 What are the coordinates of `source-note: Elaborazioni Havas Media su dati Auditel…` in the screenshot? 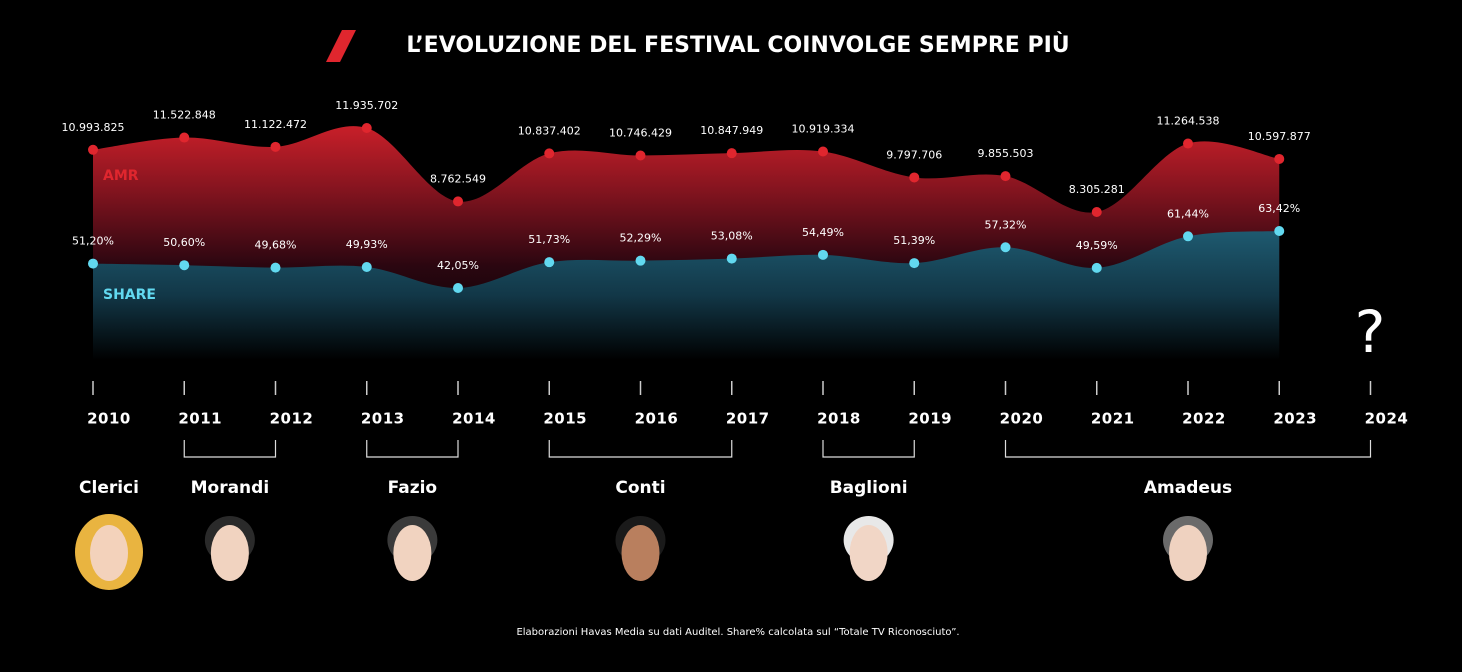 It's located at (737, 632).